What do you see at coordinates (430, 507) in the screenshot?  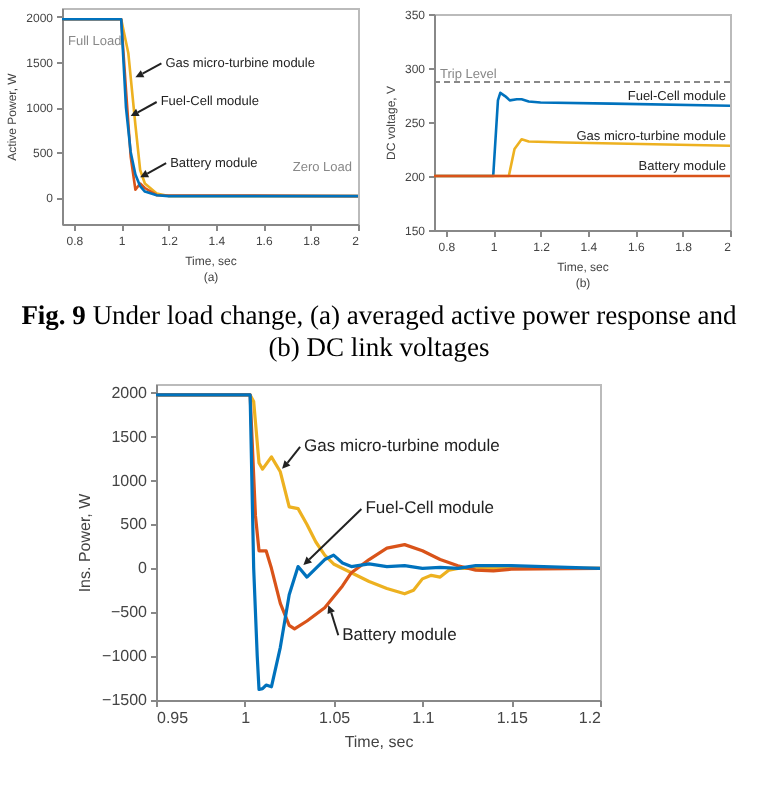 I see `annotation: Fuel-Cell module` at bounding box center [430, 507].